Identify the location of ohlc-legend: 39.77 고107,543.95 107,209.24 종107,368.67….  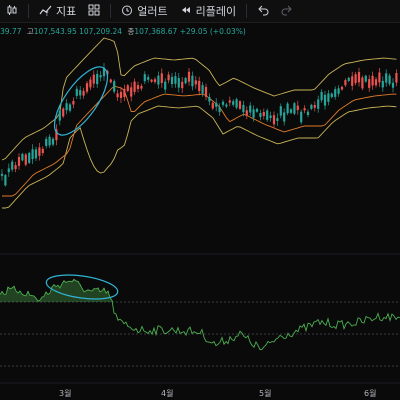
(123, 32).